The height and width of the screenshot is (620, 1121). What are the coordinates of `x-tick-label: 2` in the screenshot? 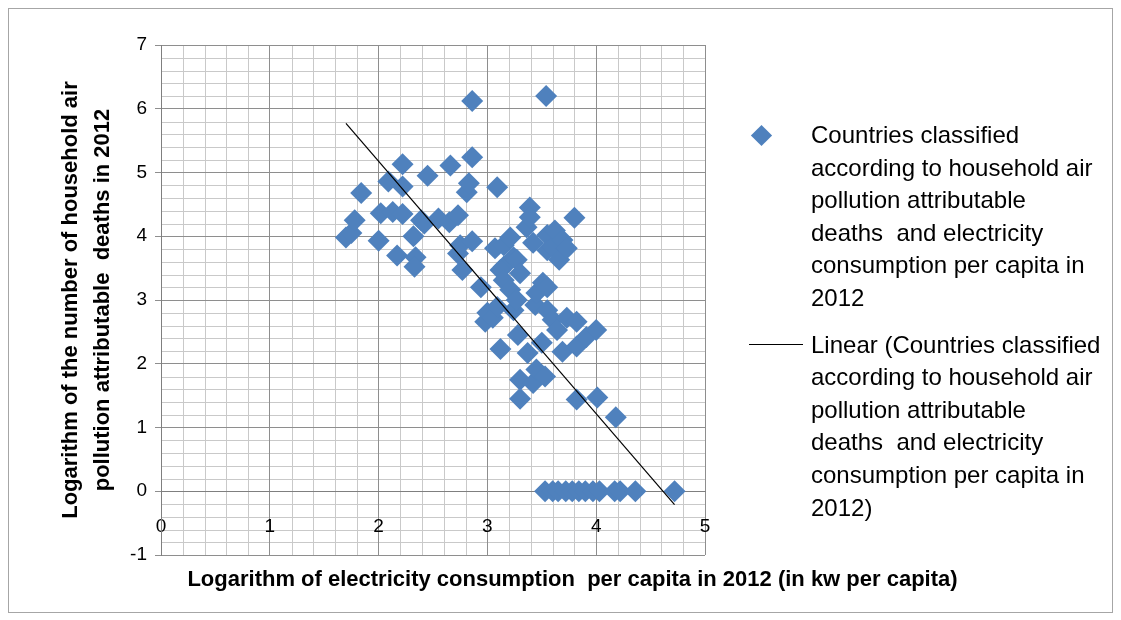 It's located at (378, 525).